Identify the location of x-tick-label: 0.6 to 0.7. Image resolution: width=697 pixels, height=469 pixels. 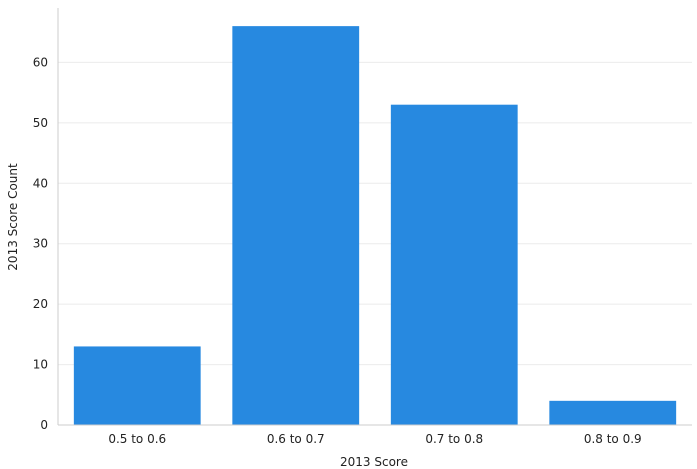
(296, 439).